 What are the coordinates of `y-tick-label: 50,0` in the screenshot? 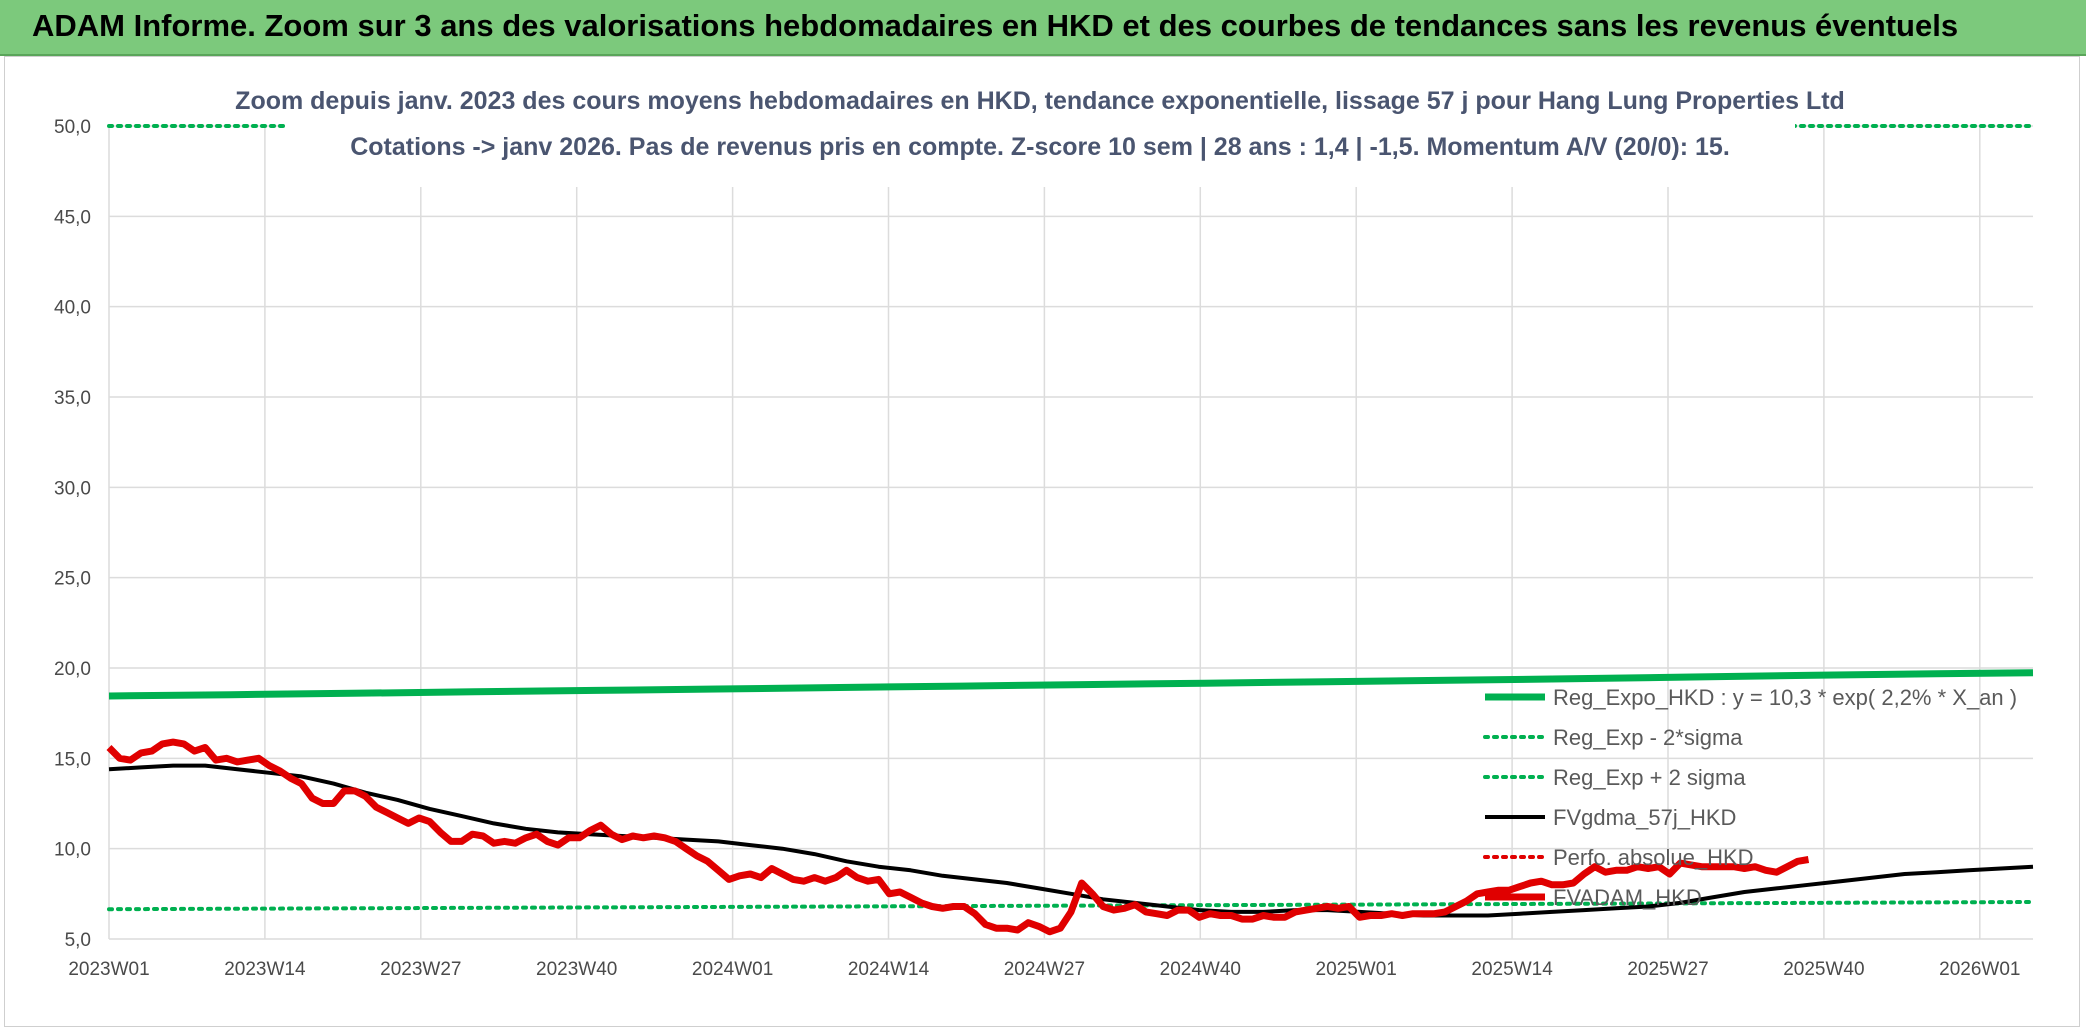 It's located at (72, 127).